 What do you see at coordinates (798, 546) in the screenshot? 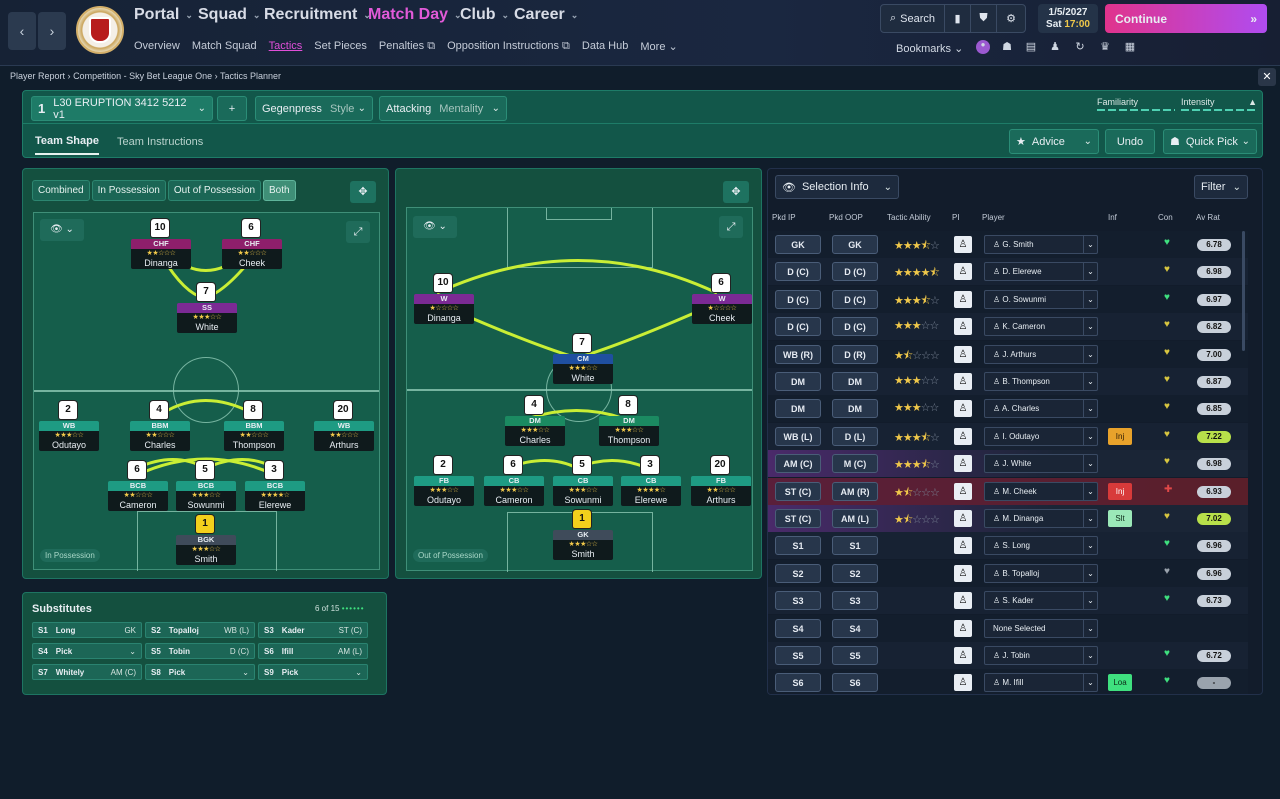
I see `picked-ip-position: S1` at bounding box center [798, 546].